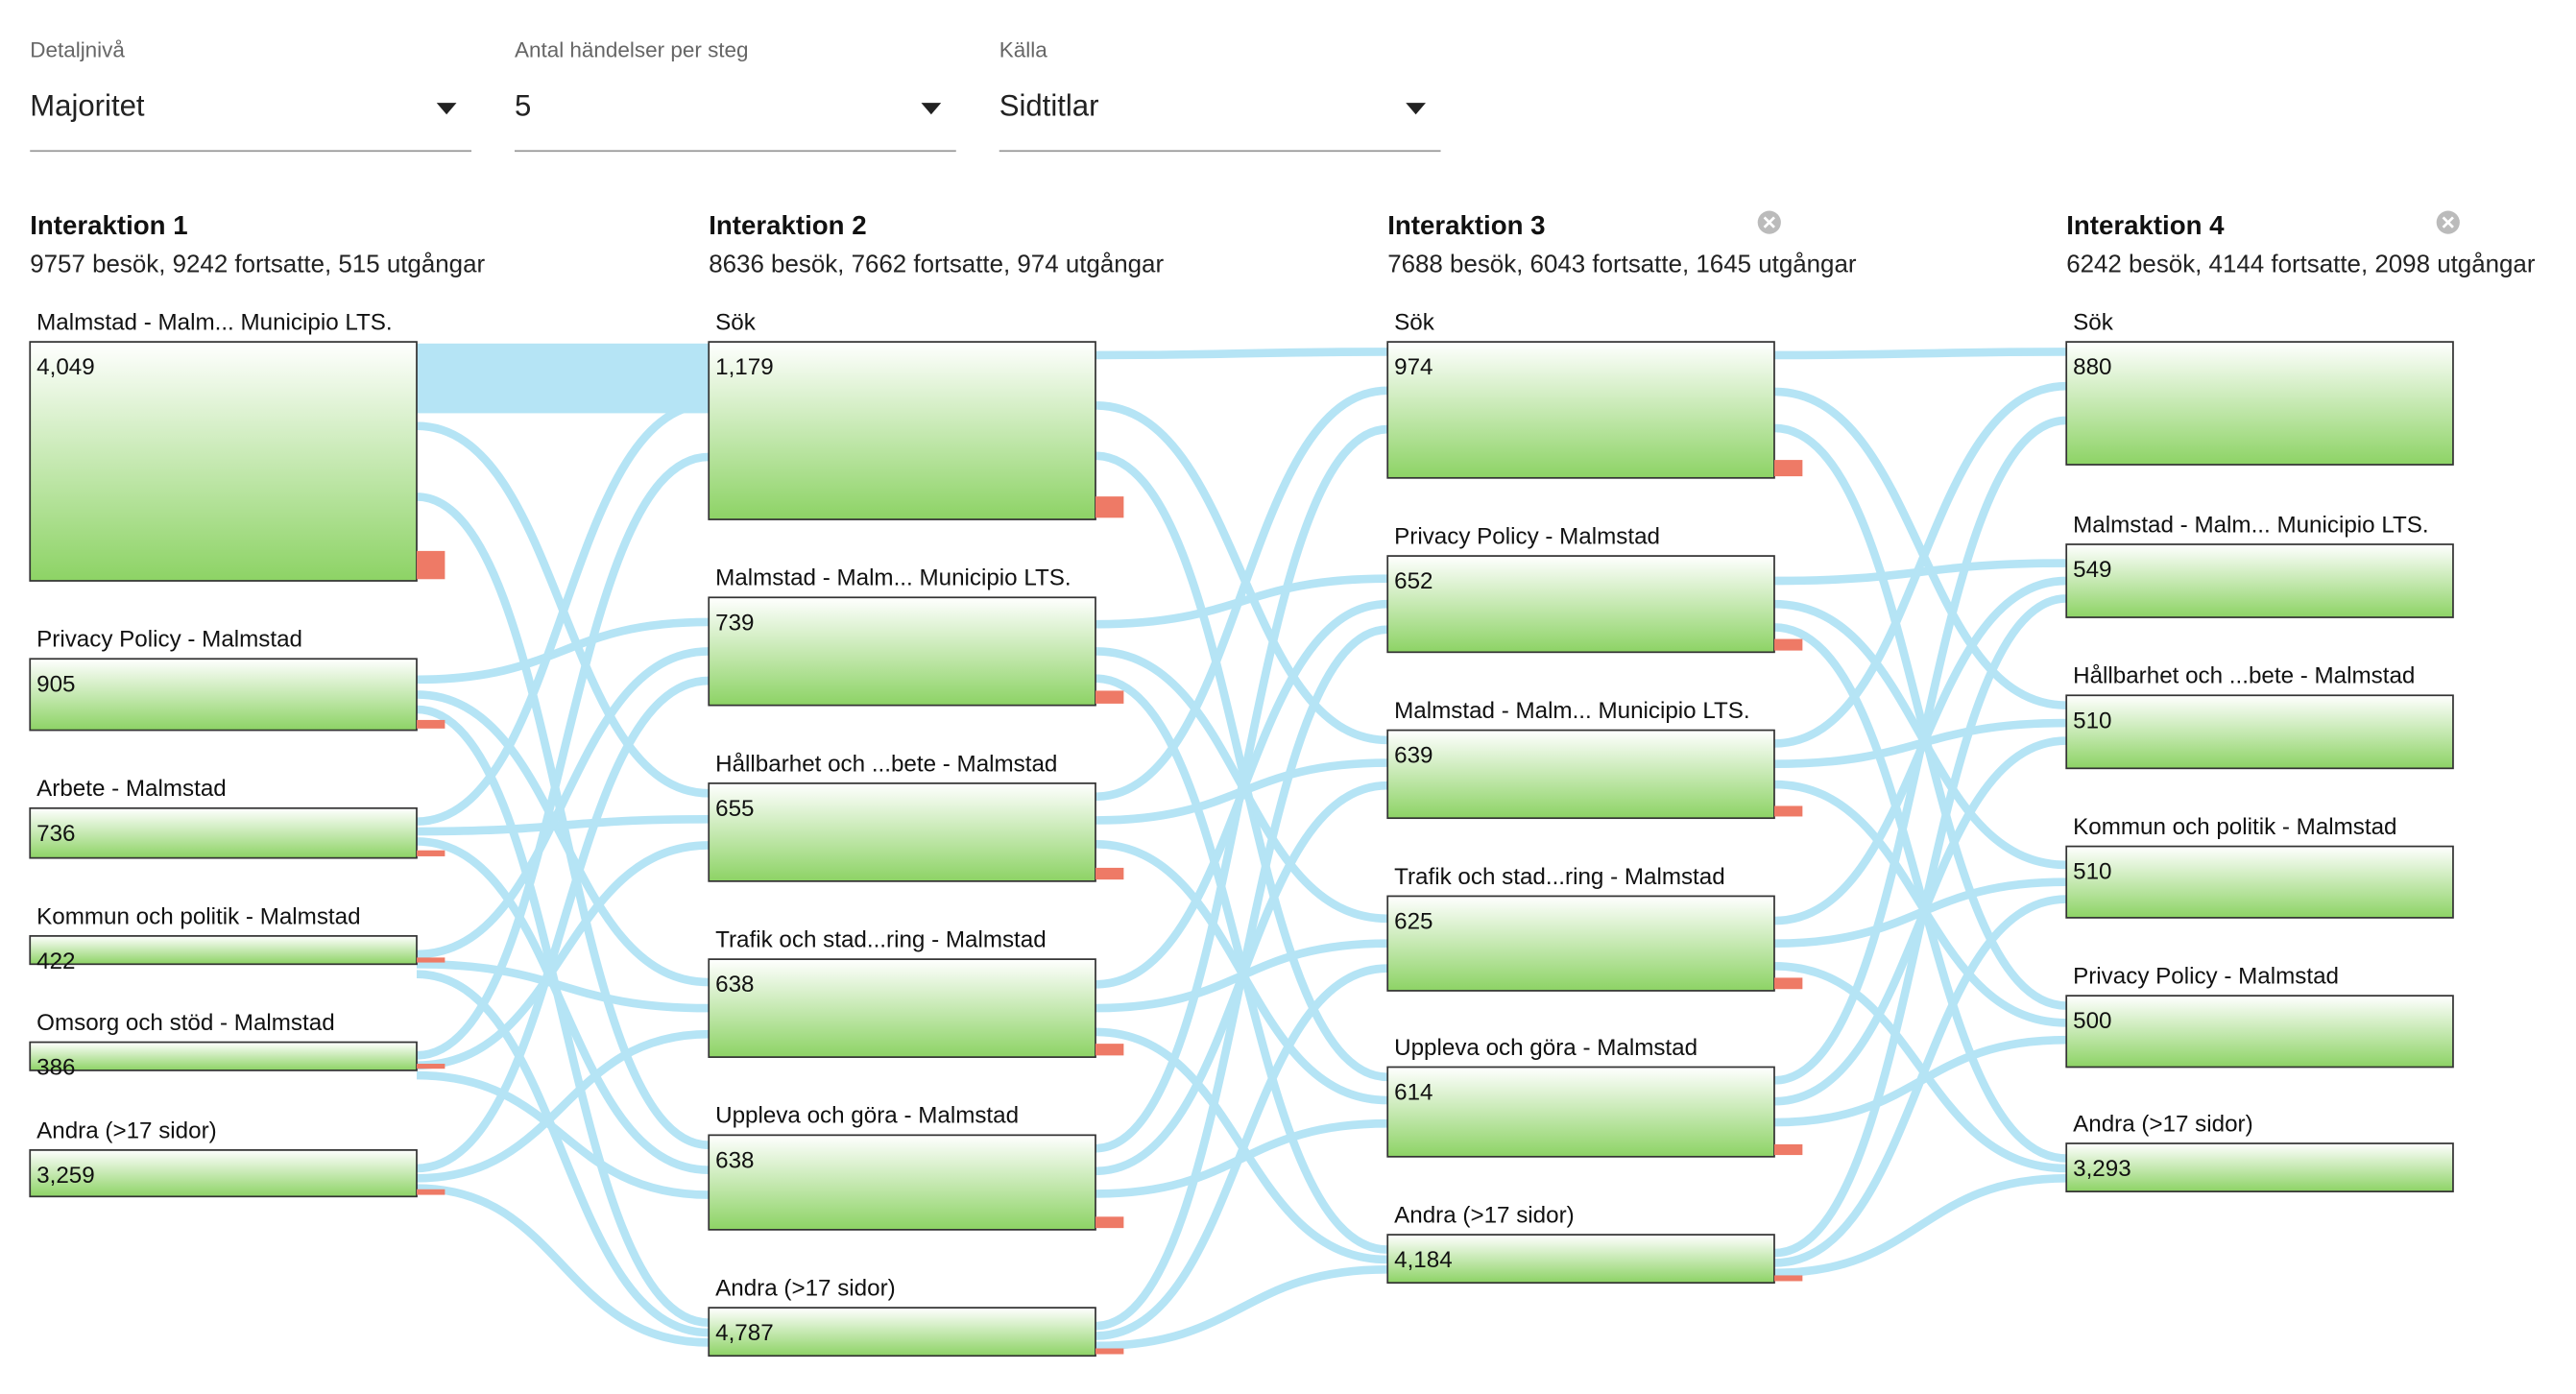 The image size is (2576, 1394). I want to click on dropdown: Källa Sidtitlar, so click(1220, 95).